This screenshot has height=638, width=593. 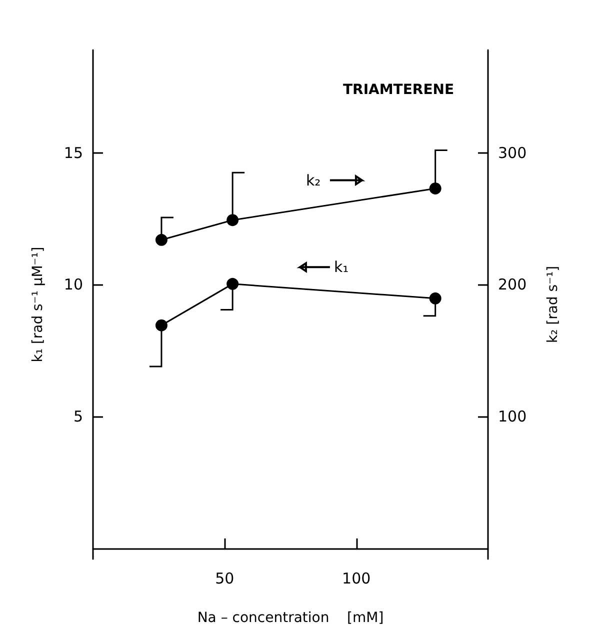 I want to click on y-tick-label: 15, so click(x=73, y=153).